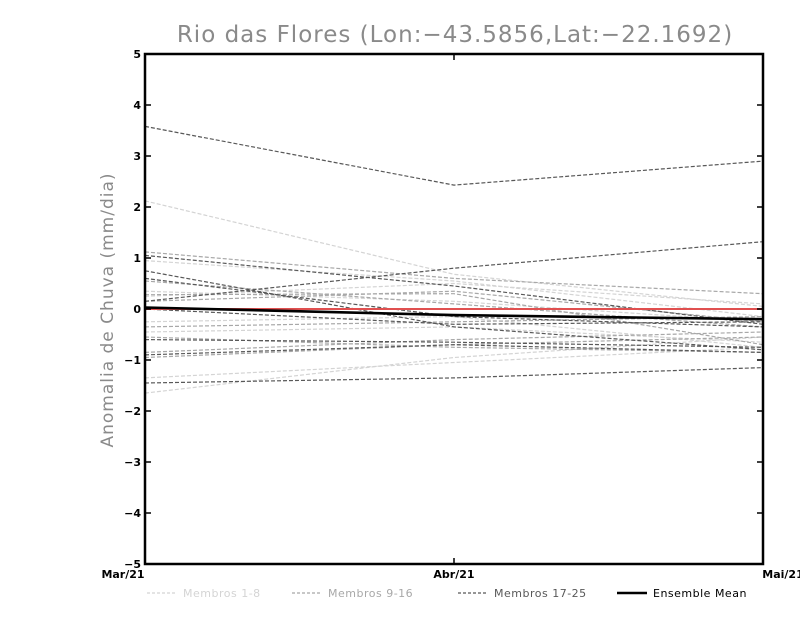 The image size is (800, 618). Describe the element at coordinates (540, 593) in the screenshot. I see `legend-label: Membros 17-25` at that location.